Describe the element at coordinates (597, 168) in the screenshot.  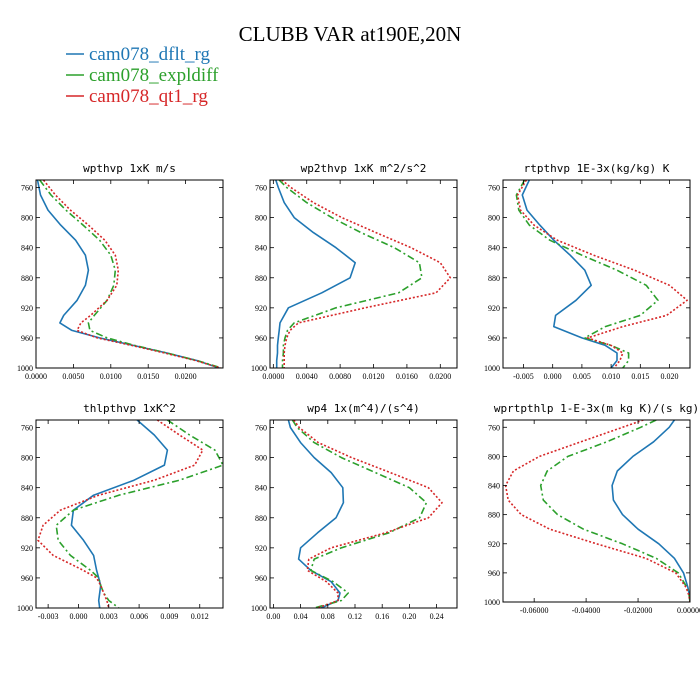
I see `panel-title: rtpthvp 1E-3x(kg/kg) K` at that location.